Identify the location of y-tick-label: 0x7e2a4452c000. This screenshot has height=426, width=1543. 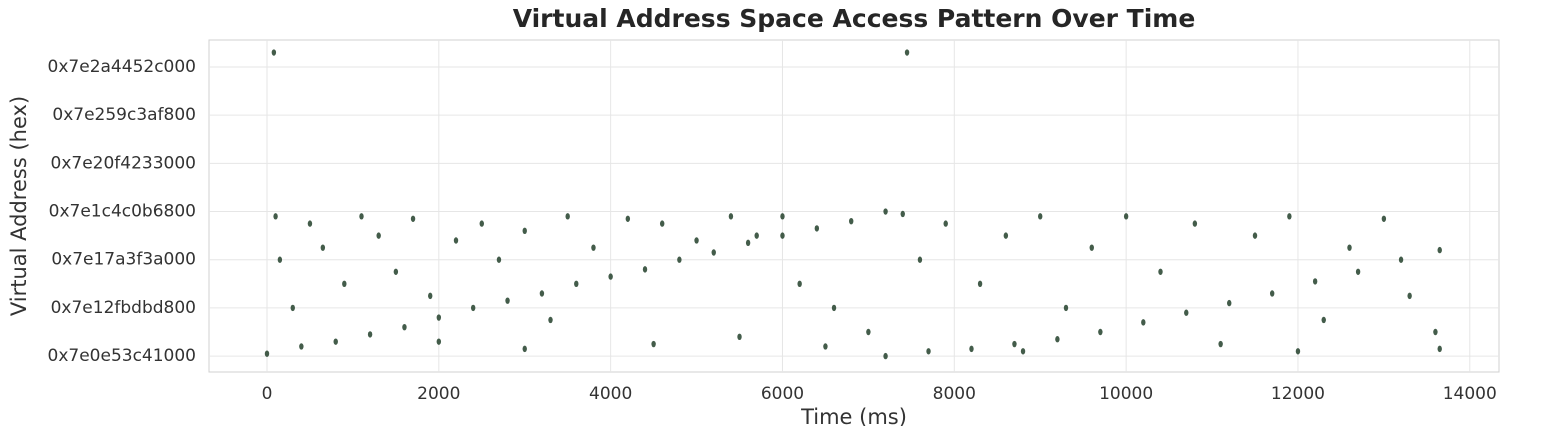
(122, 67).